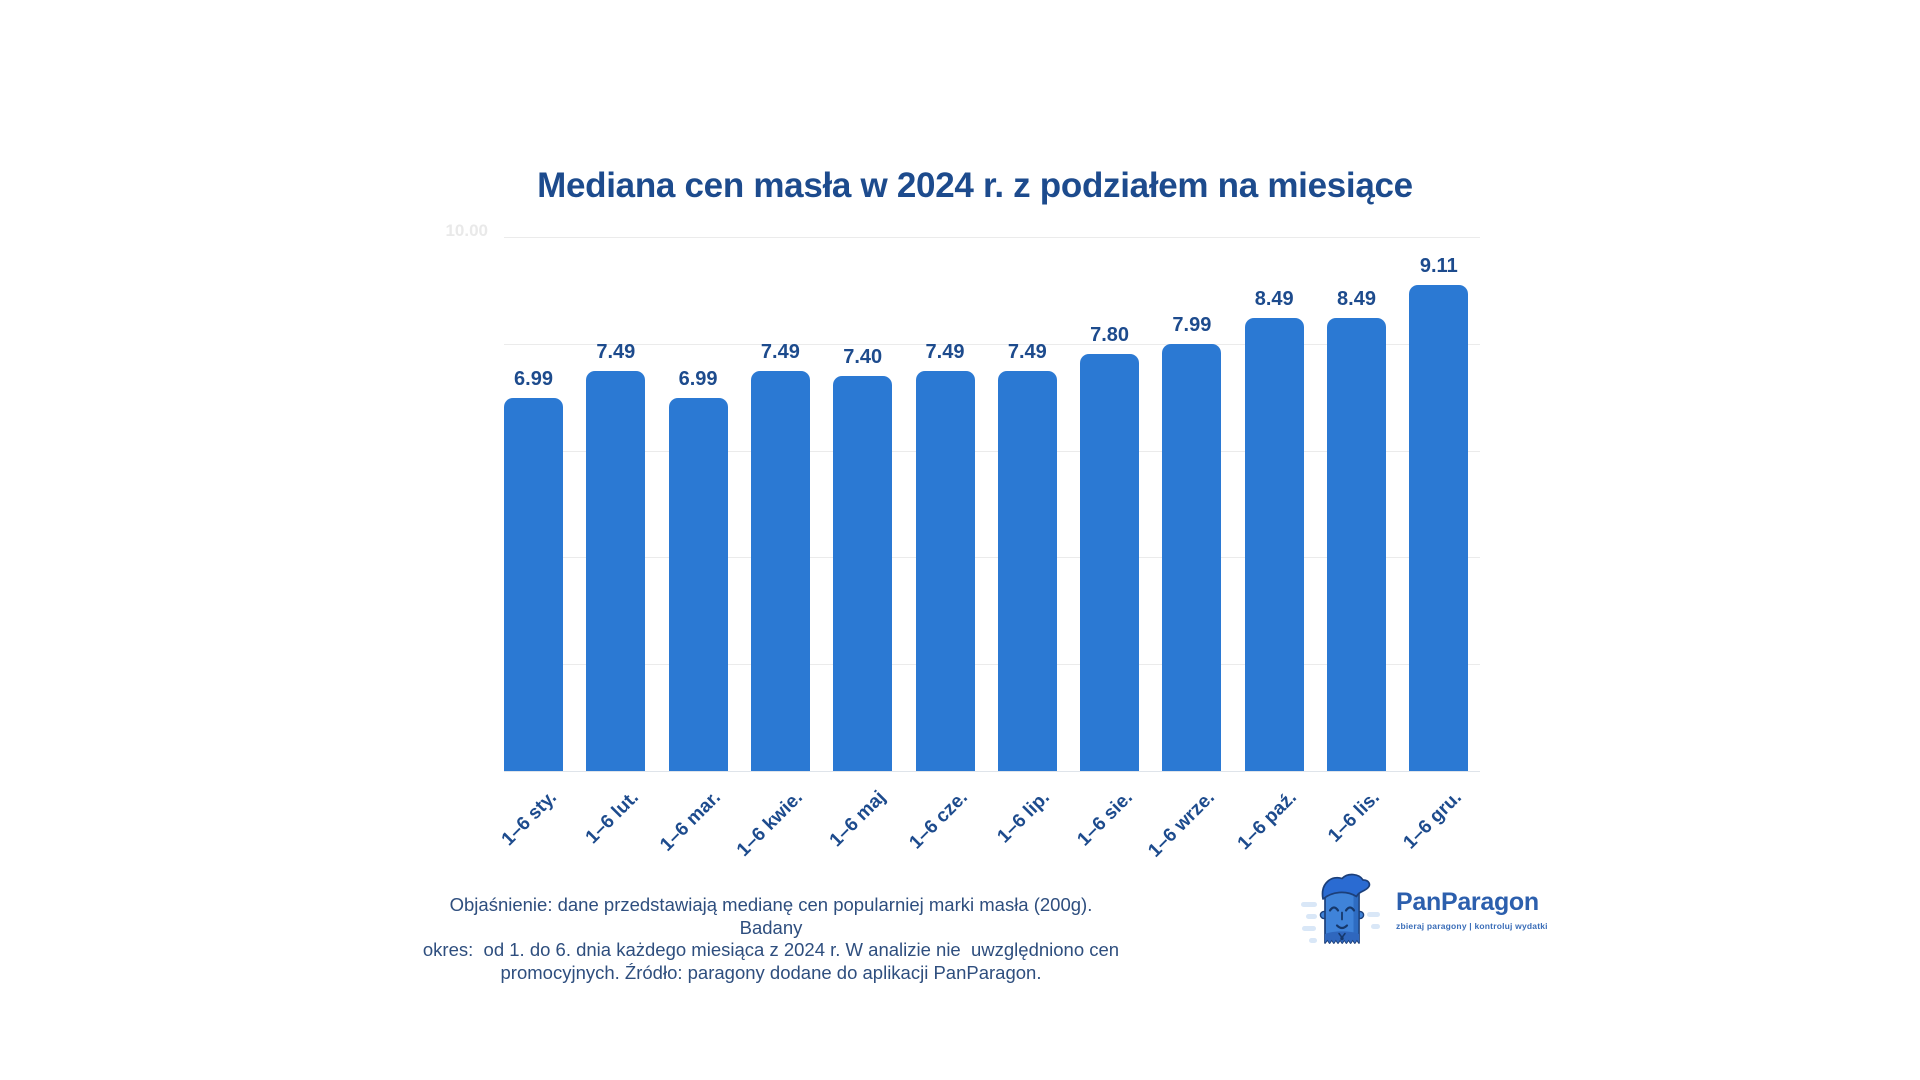 The image size is (1920, 1080). I want to click on x-axis-label: 1–6 paź., so click(1267, 821).